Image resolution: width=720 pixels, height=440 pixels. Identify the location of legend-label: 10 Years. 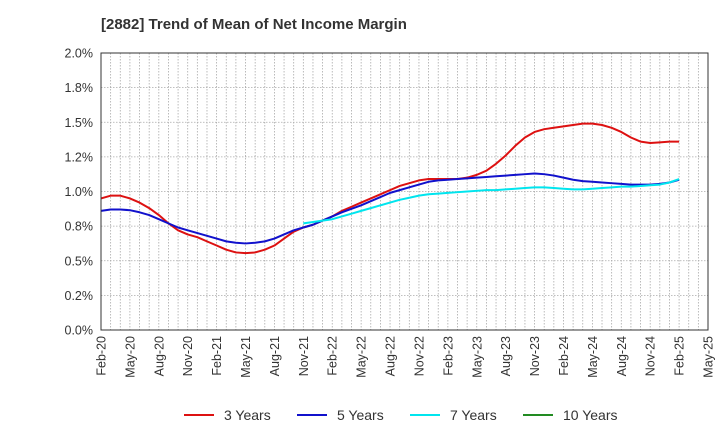
(590, 415).